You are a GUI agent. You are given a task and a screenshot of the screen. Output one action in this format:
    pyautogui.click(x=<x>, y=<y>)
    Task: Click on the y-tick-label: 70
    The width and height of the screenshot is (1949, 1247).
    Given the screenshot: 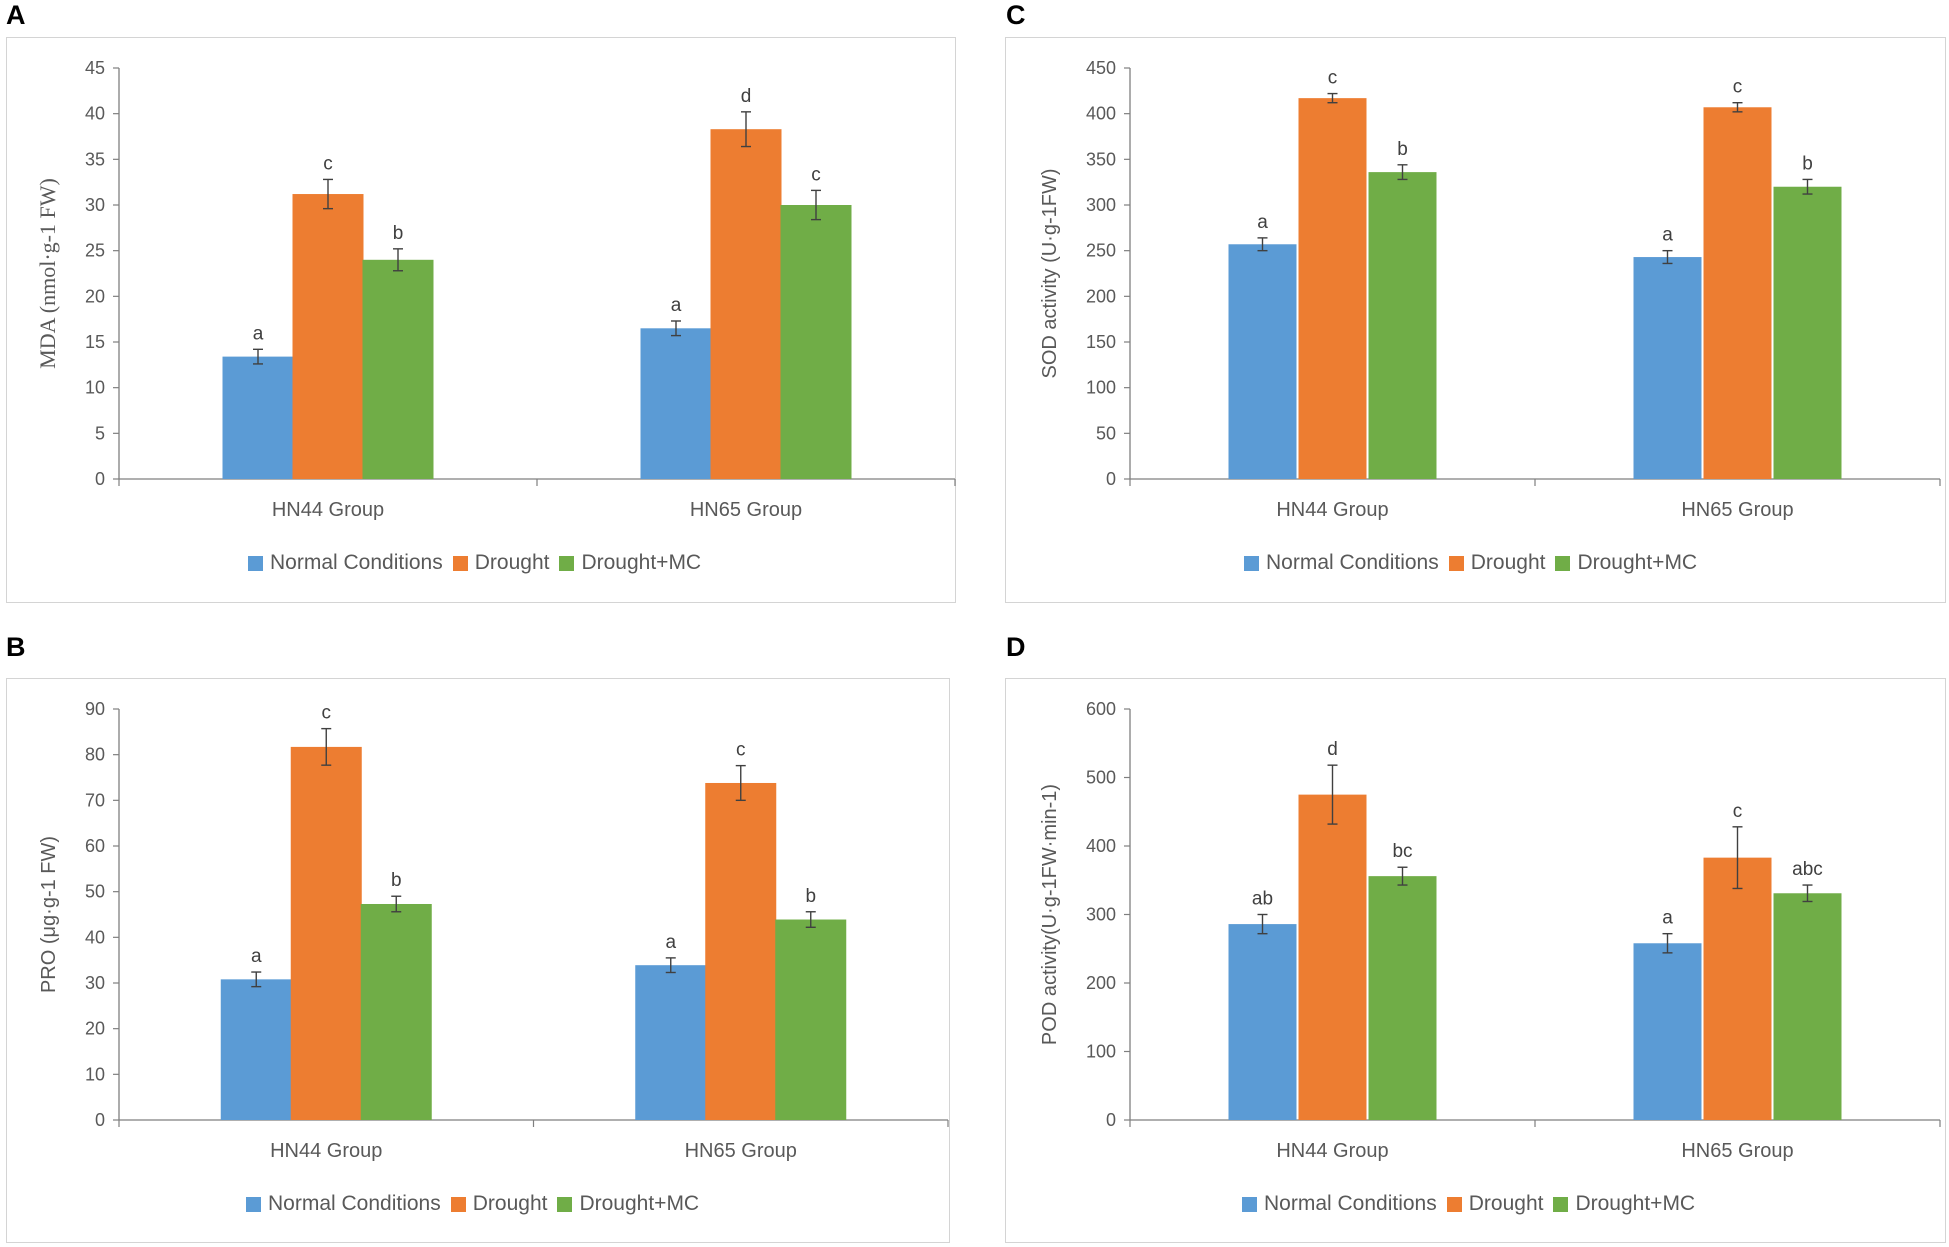 What is the action you would take?
    pyautogui.click(x=95, y=800)
    